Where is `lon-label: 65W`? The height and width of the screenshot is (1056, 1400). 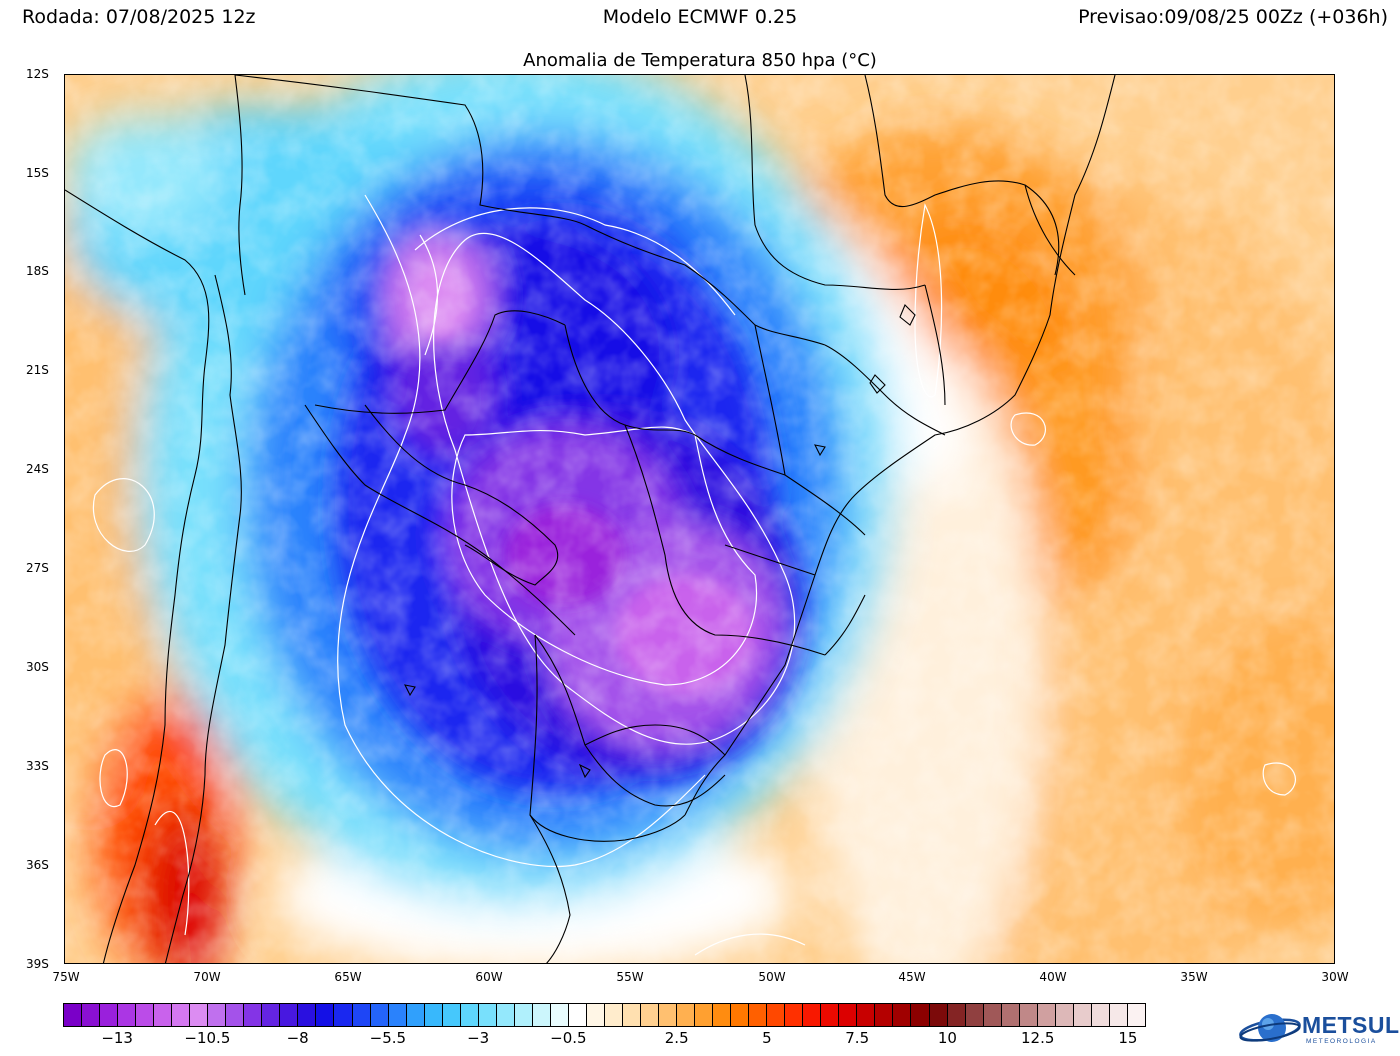
lon-label: 65W is located at coordinates (348, 977).